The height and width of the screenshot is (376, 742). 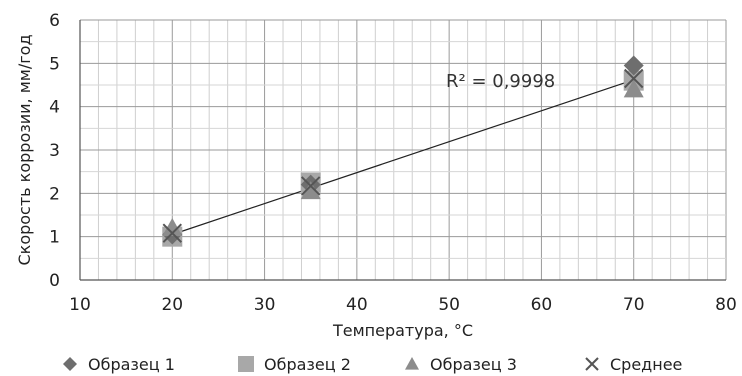 What do you see at coordinates (131, 364) in the screenshot?
I see `legend-label: Образец 1` at bounding box center [131, 364].